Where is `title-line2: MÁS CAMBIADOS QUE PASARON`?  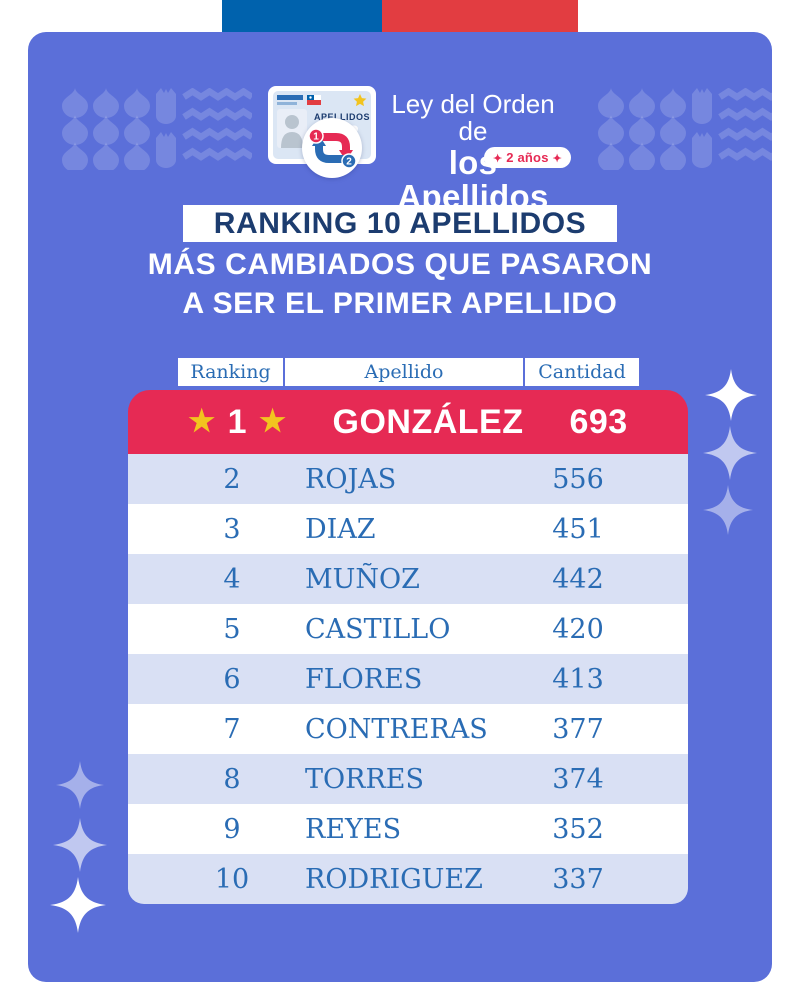 title-line2: MÁS CAMBIADOS QUE PASARON is located at coordinates (400, 264).